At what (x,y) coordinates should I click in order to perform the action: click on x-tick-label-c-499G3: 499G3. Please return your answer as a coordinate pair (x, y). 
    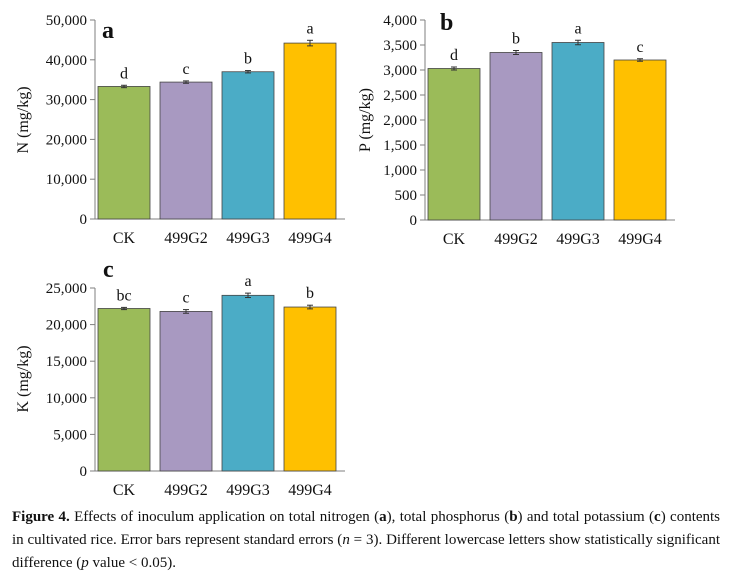
    Looking at the image, I should click on (248, 490).